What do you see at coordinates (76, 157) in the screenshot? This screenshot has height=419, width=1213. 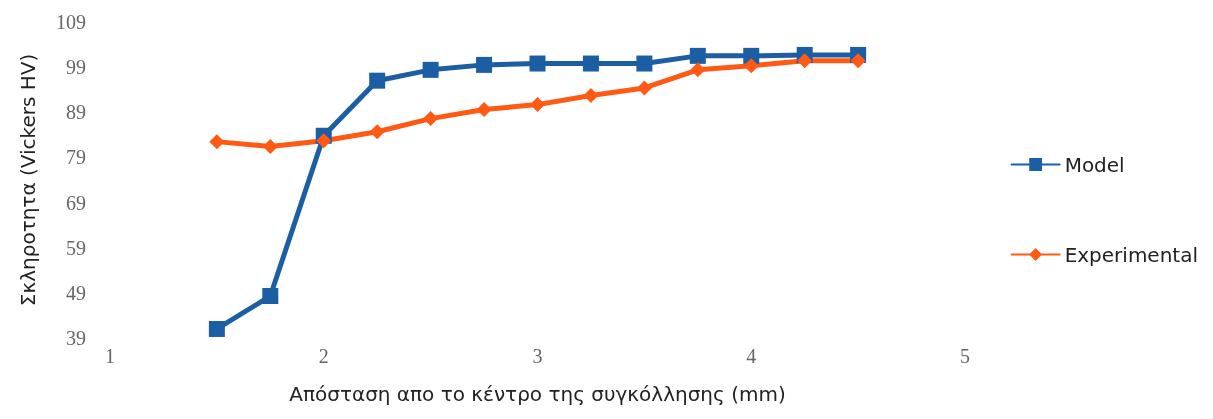 I see `y-tick-label: 79` at bounding box center [76, 157].